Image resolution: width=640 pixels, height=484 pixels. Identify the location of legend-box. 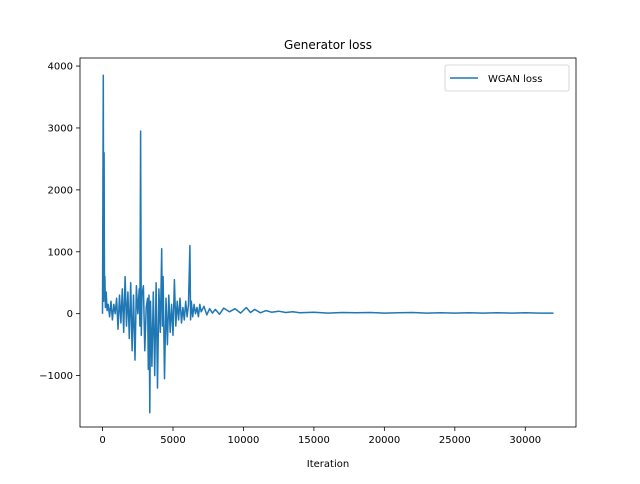
(507, 78).